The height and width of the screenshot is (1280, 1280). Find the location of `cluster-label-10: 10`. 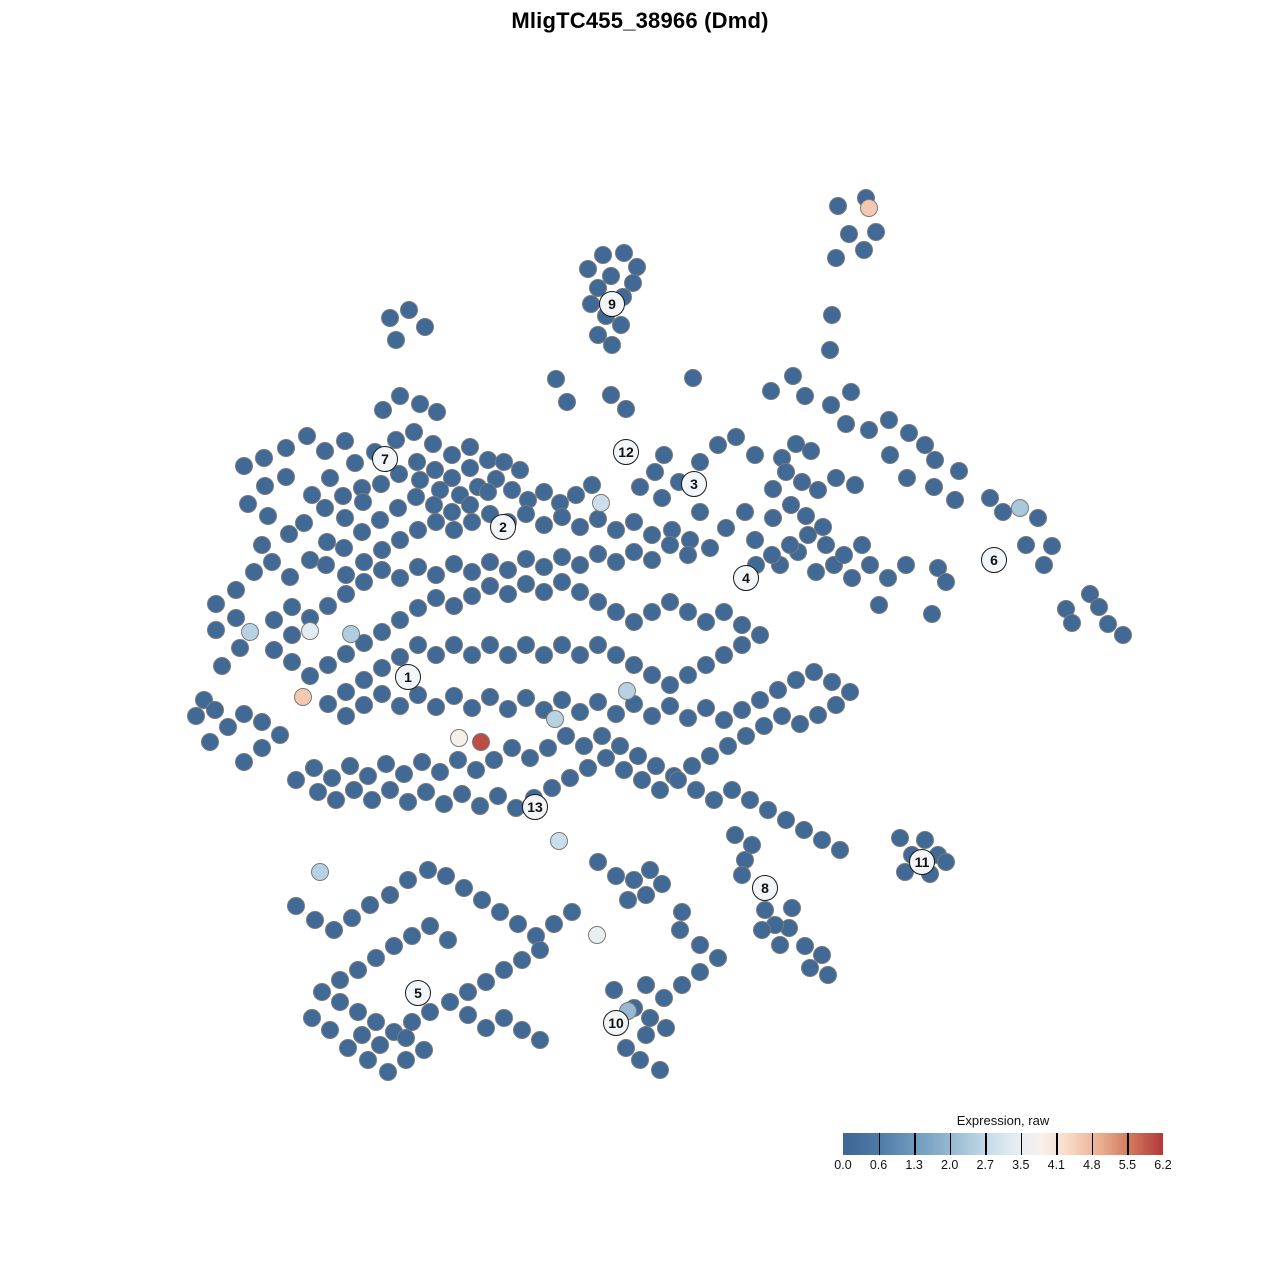

cluster-label-10: 10 is located at coordinates (616, 1023).